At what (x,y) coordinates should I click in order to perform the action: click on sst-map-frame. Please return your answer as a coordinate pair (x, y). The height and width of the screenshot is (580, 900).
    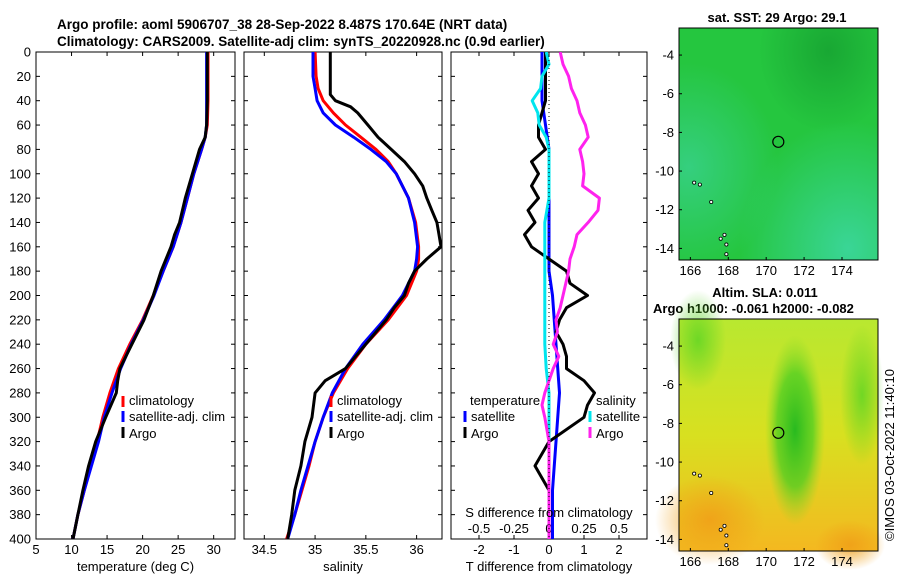
    Looking at the image, I should click on (778, 144).